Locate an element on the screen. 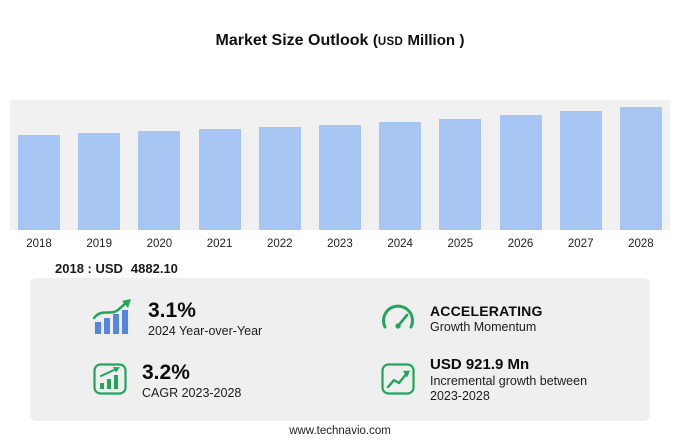  bar-column: 2018 is located at coordinates (39, 179).